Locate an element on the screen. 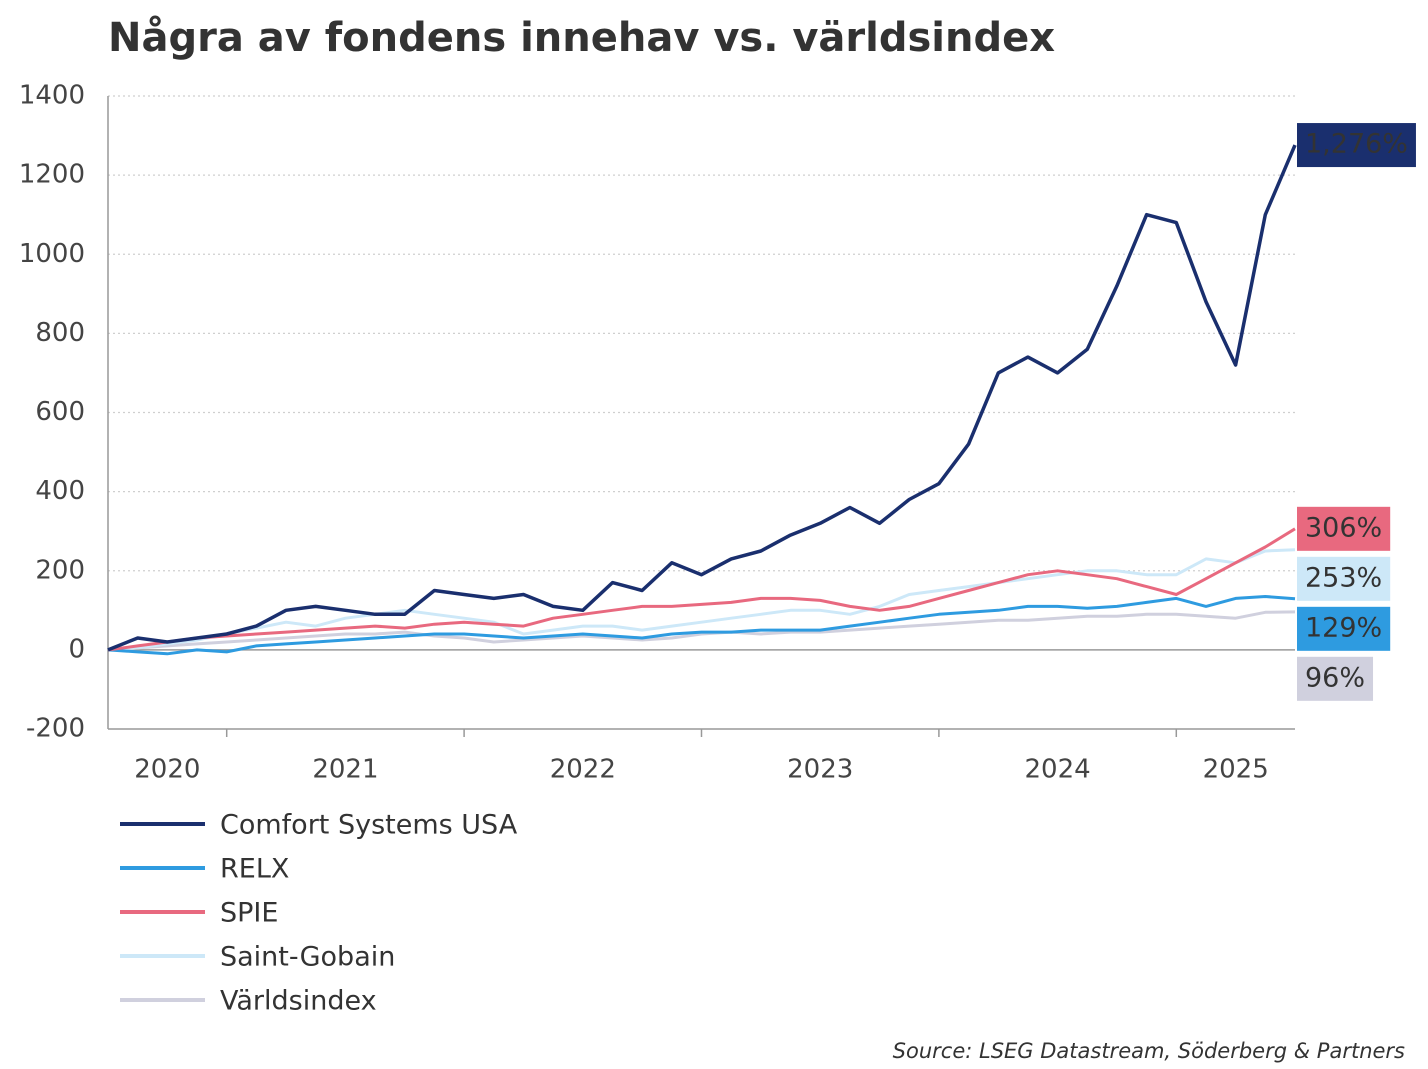 The height and width of the screenshot is (1069, 1428). y-tick-label: 1400 is located at coordinates (52, 96).